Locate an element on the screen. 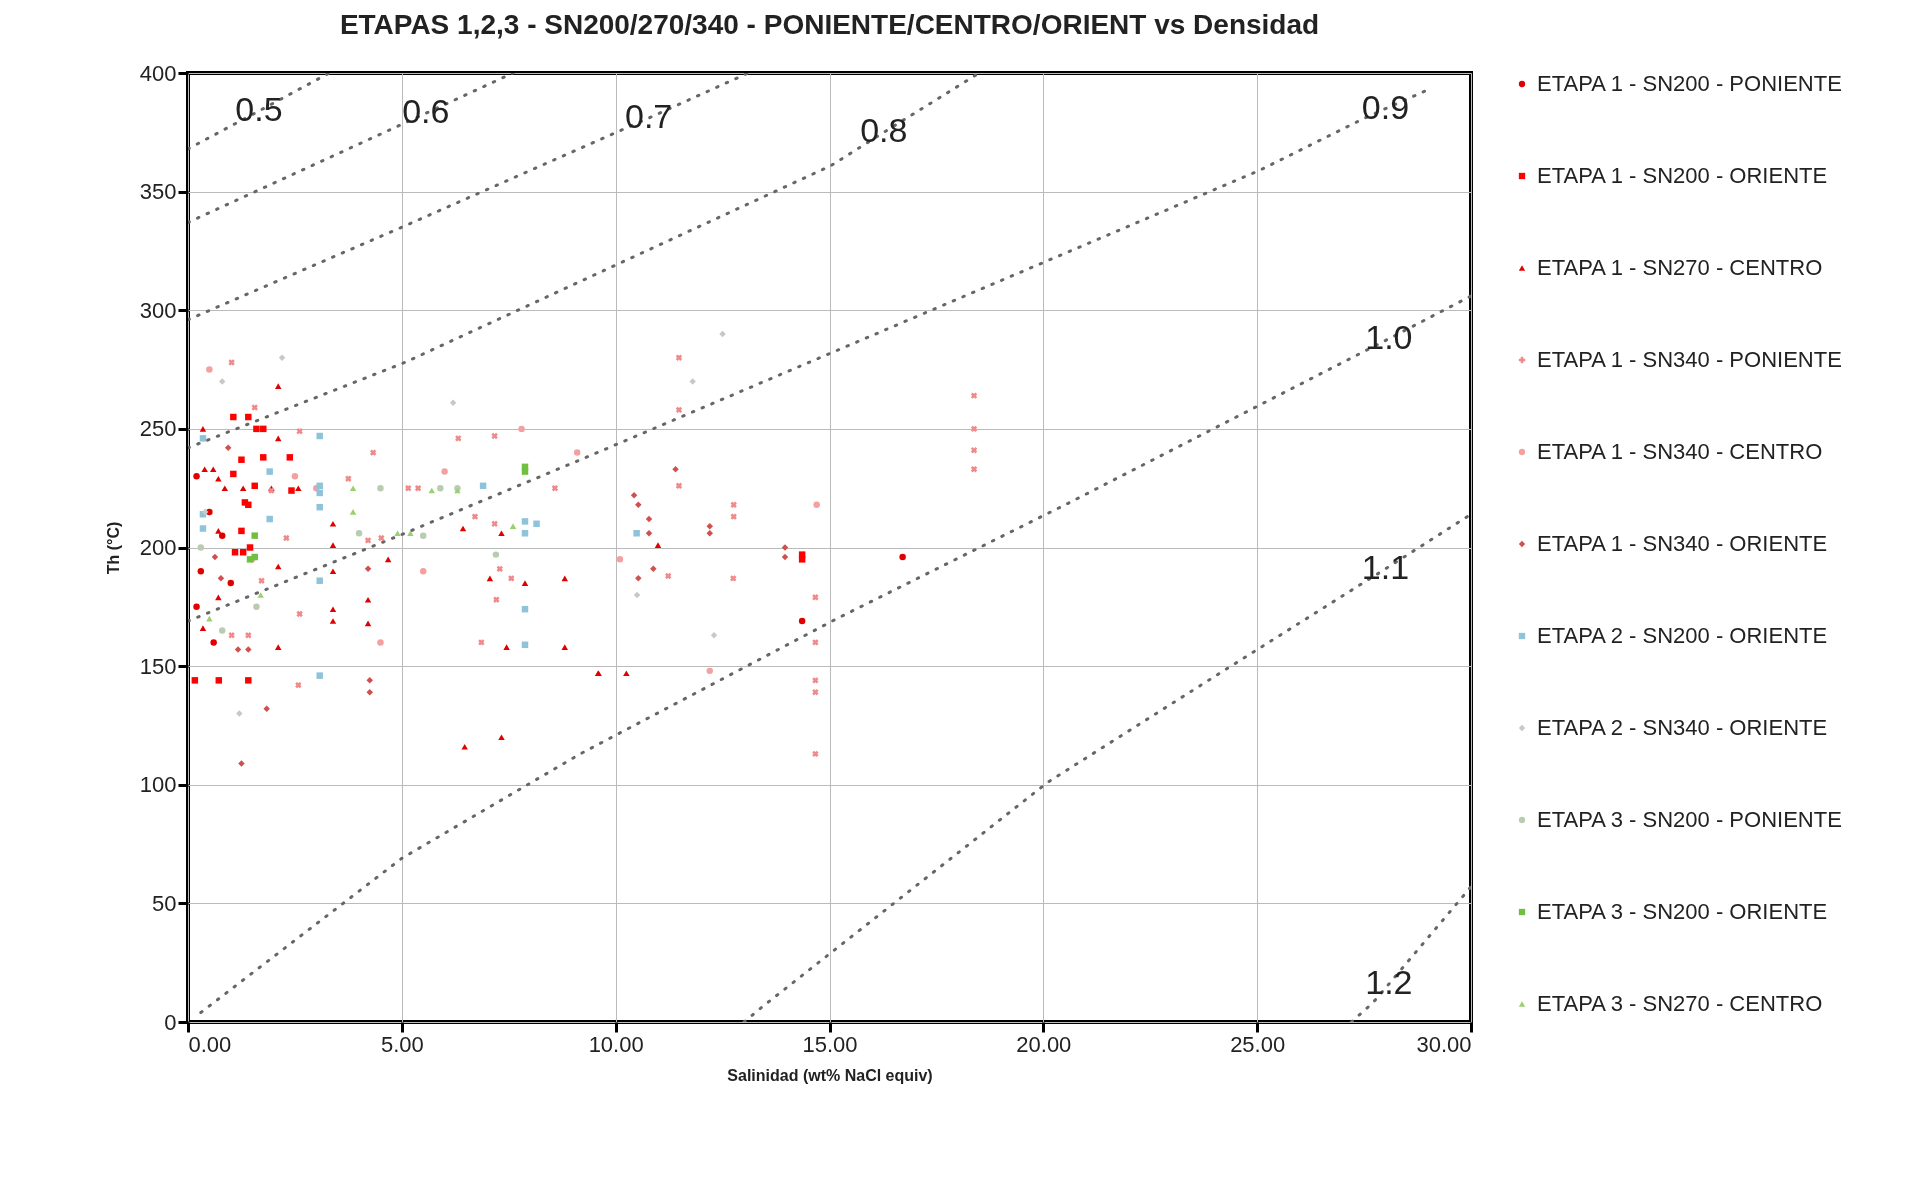  x-tick-label: 30.00 is located at coordinates (1444, 1044).